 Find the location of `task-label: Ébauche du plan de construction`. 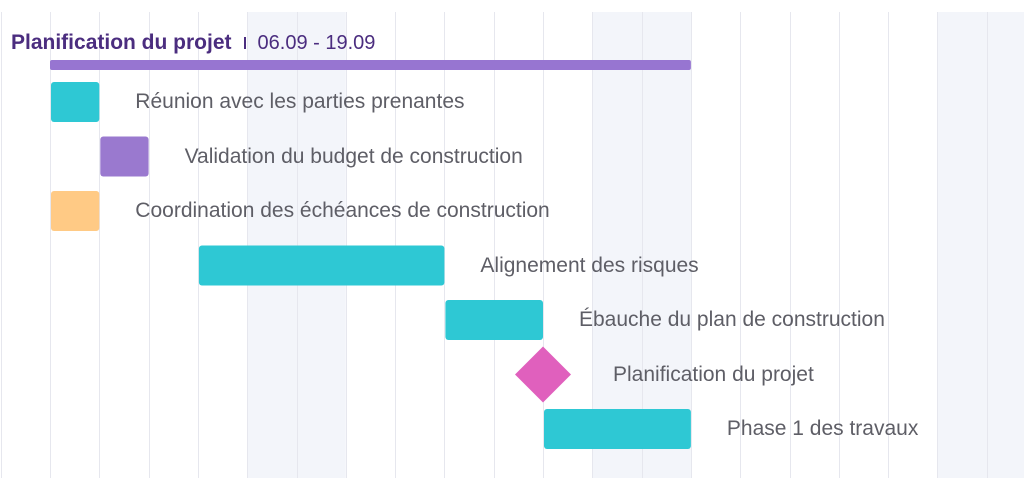

task-label: Ébauche du plan de construction is located at coordinates (732, 319).